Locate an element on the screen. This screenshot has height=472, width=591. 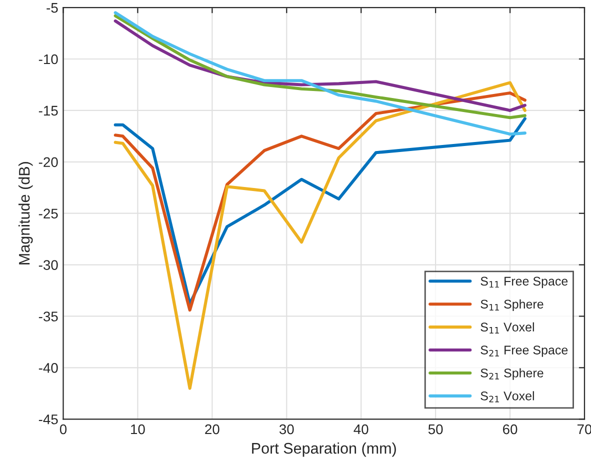
x-tick-label: 40 is located at coordinates (361, 429).